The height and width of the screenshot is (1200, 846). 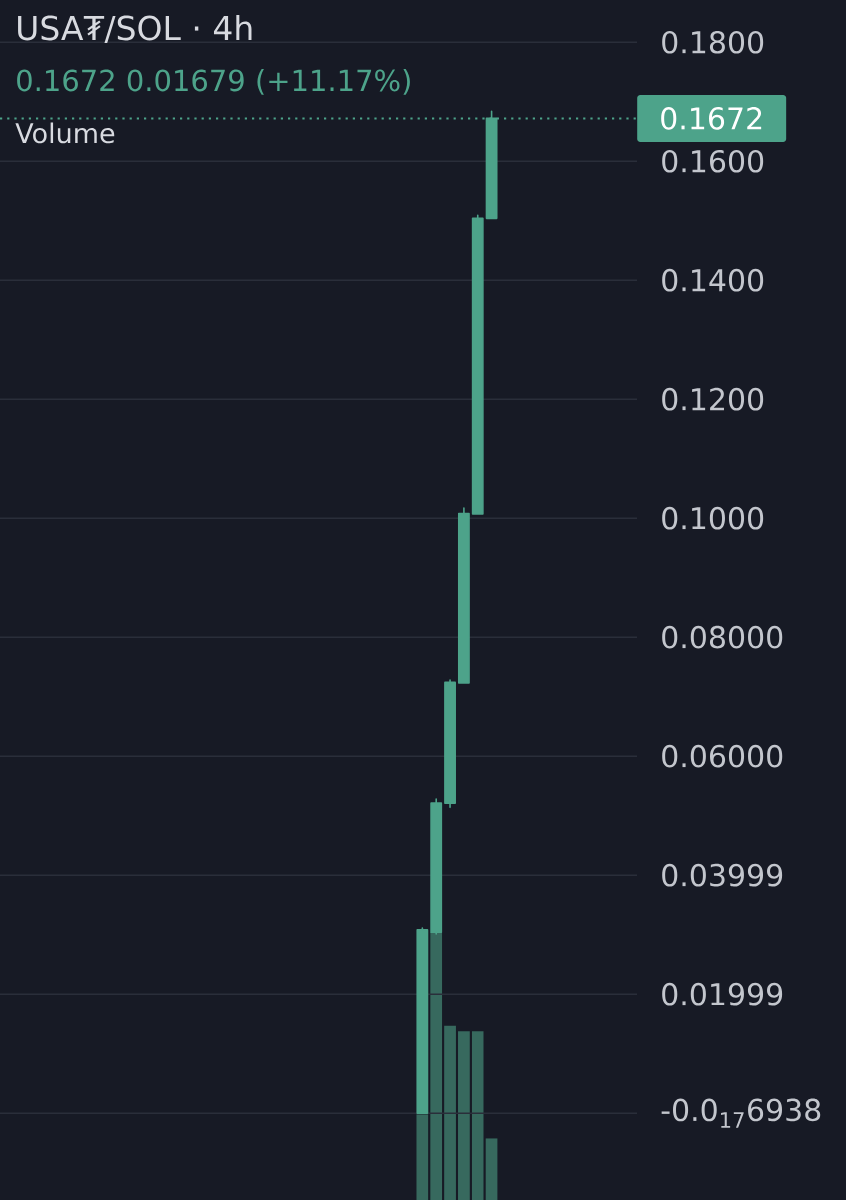 I want to click on y-tick-label: 0.01999, so click(x=722, y=994).